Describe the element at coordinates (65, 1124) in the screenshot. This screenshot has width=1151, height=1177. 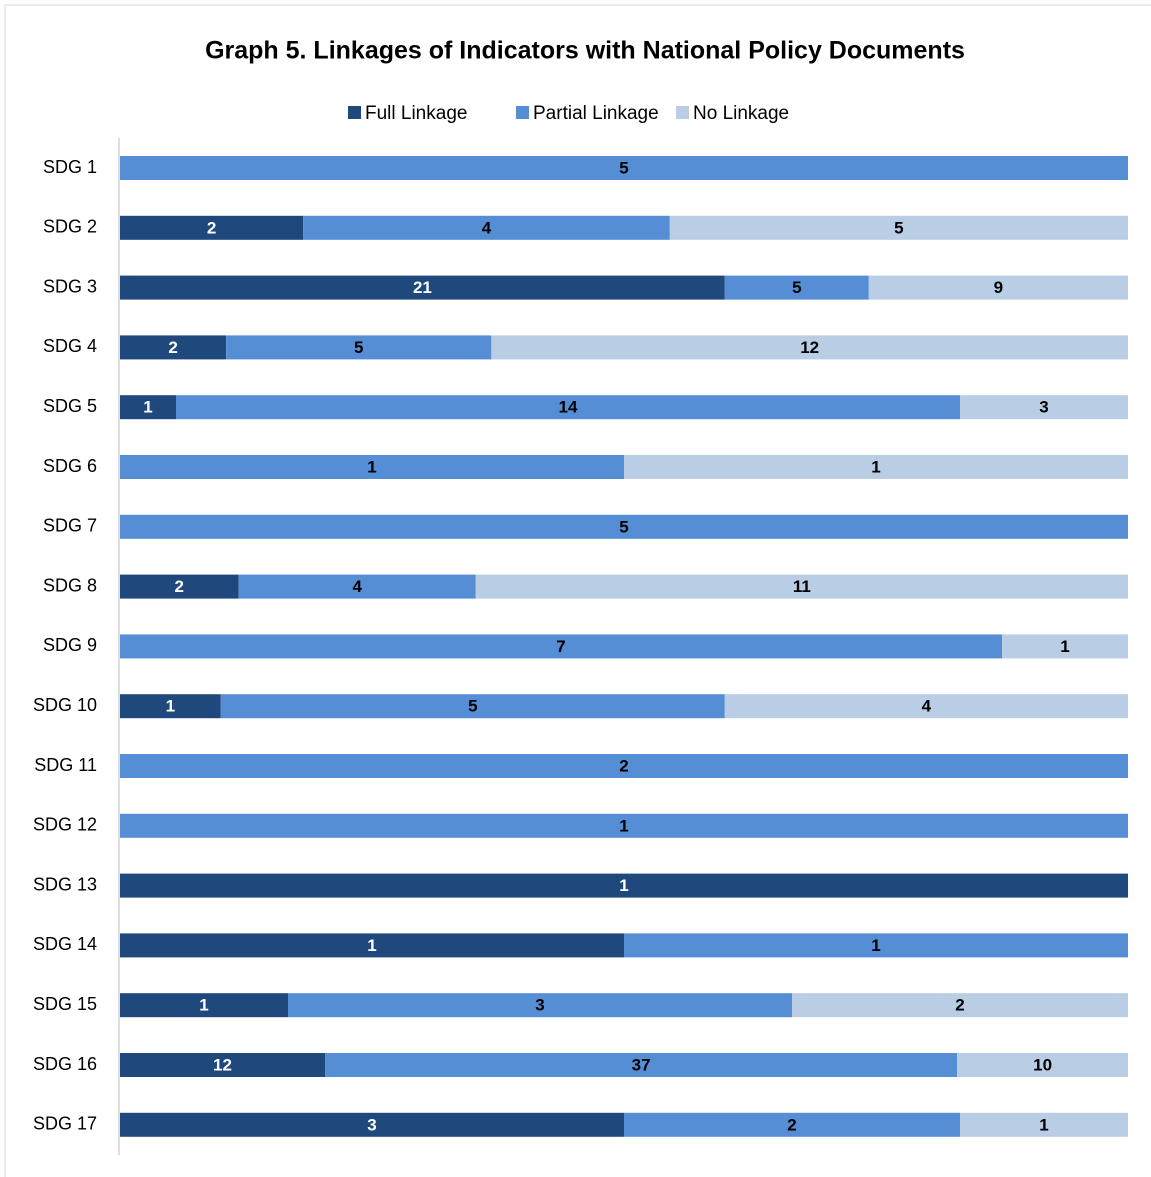
I see `y-tick-label: SDG 17` at that location.